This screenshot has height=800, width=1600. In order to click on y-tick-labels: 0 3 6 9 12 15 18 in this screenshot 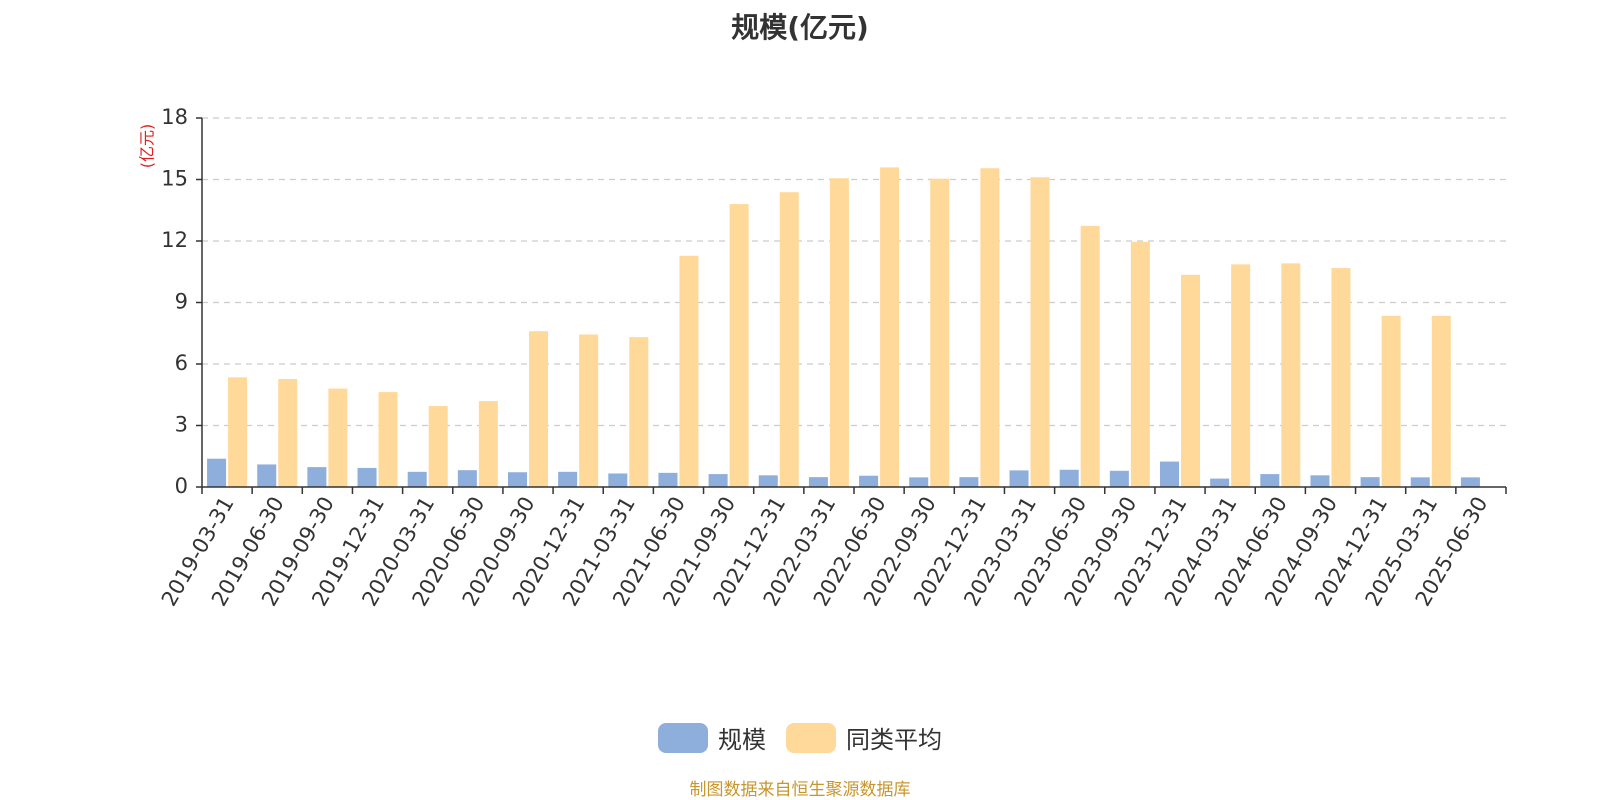, I will do `click(174, 301)`.